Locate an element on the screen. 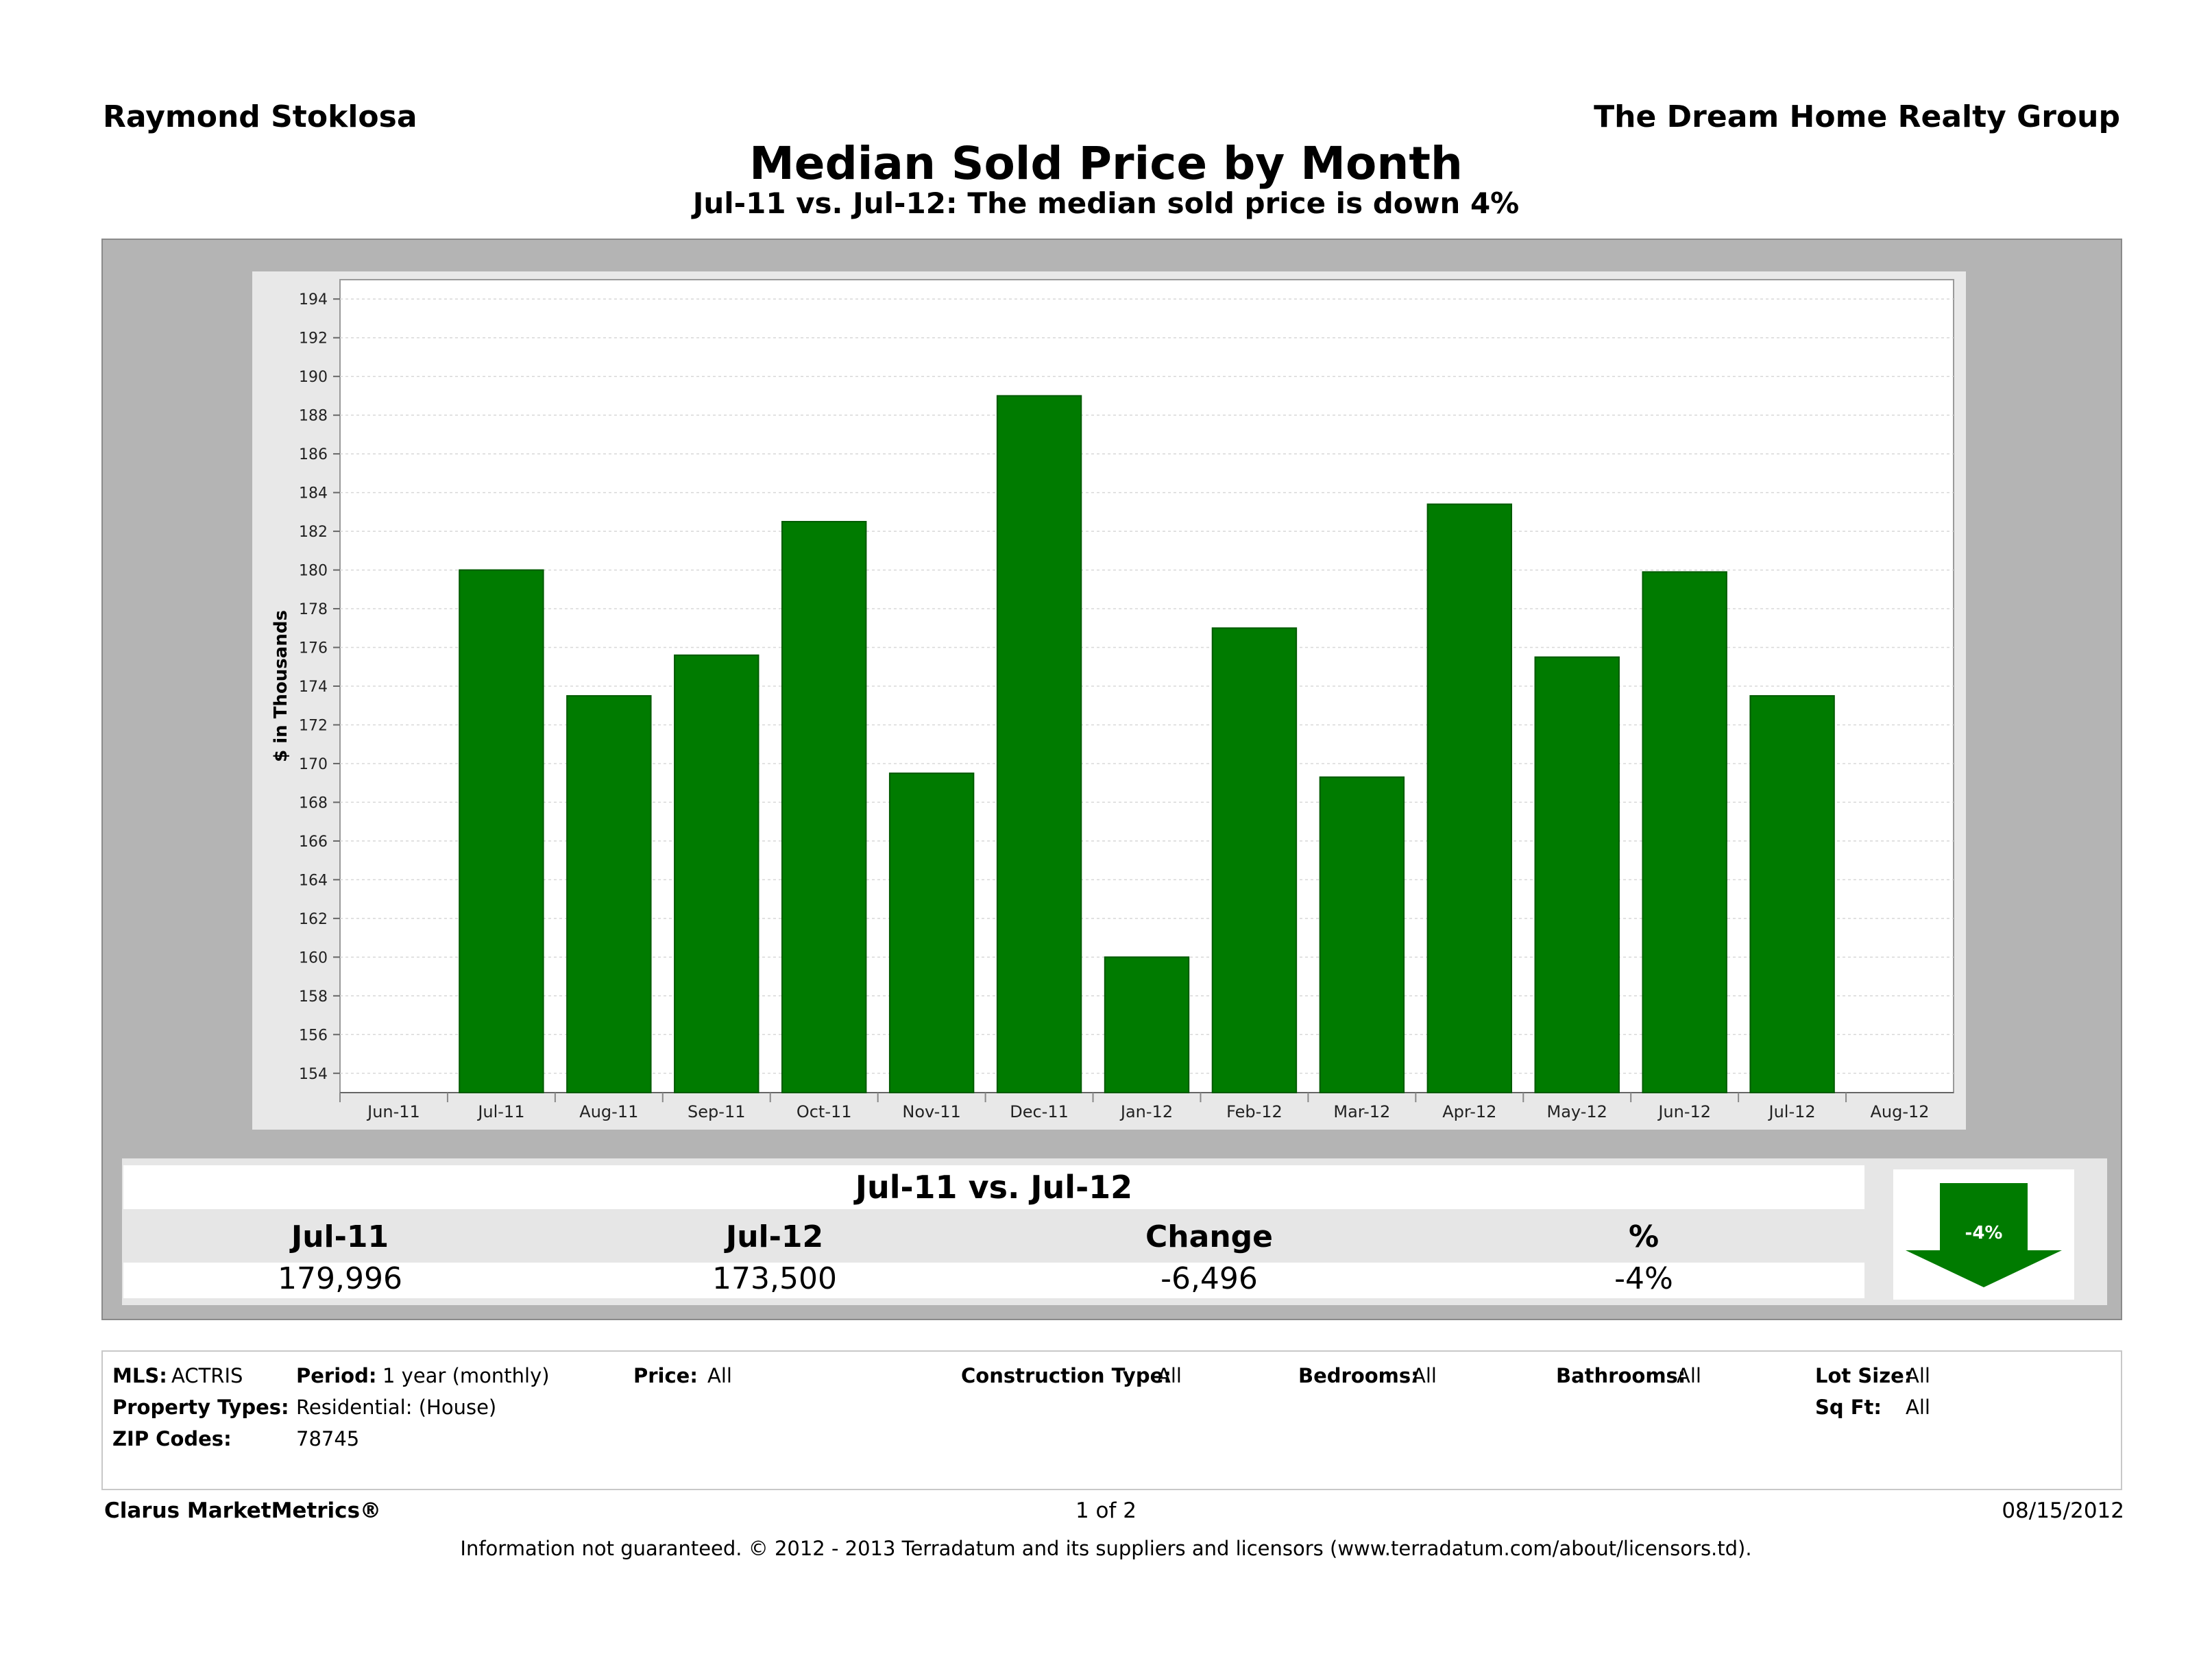 This screenshot has width=2212, height=1678. summary-header-jul11: Jul-11 is located at coordinates (340, 1236).